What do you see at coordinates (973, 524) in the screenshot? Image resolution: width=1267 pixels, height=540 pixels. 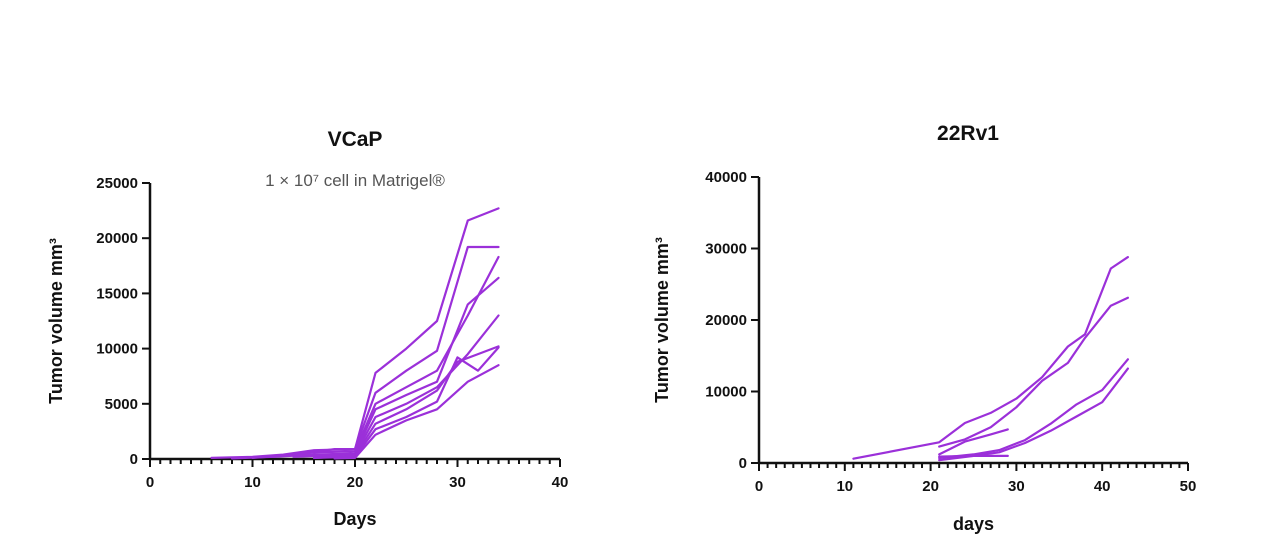 I see `x-axis-label: days` at bounding box center [973, 524].